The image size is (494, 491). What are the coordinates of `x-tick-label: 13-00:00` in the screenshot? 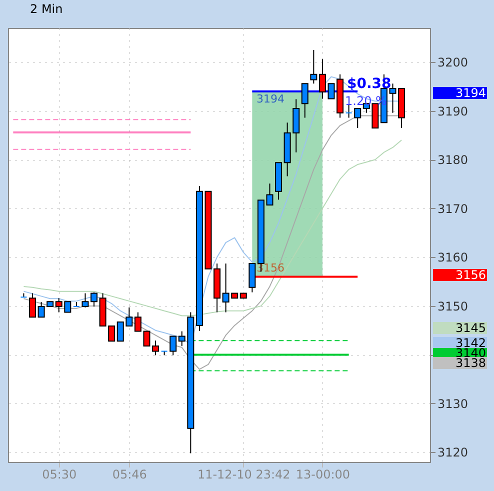 It's located at (323, 475).